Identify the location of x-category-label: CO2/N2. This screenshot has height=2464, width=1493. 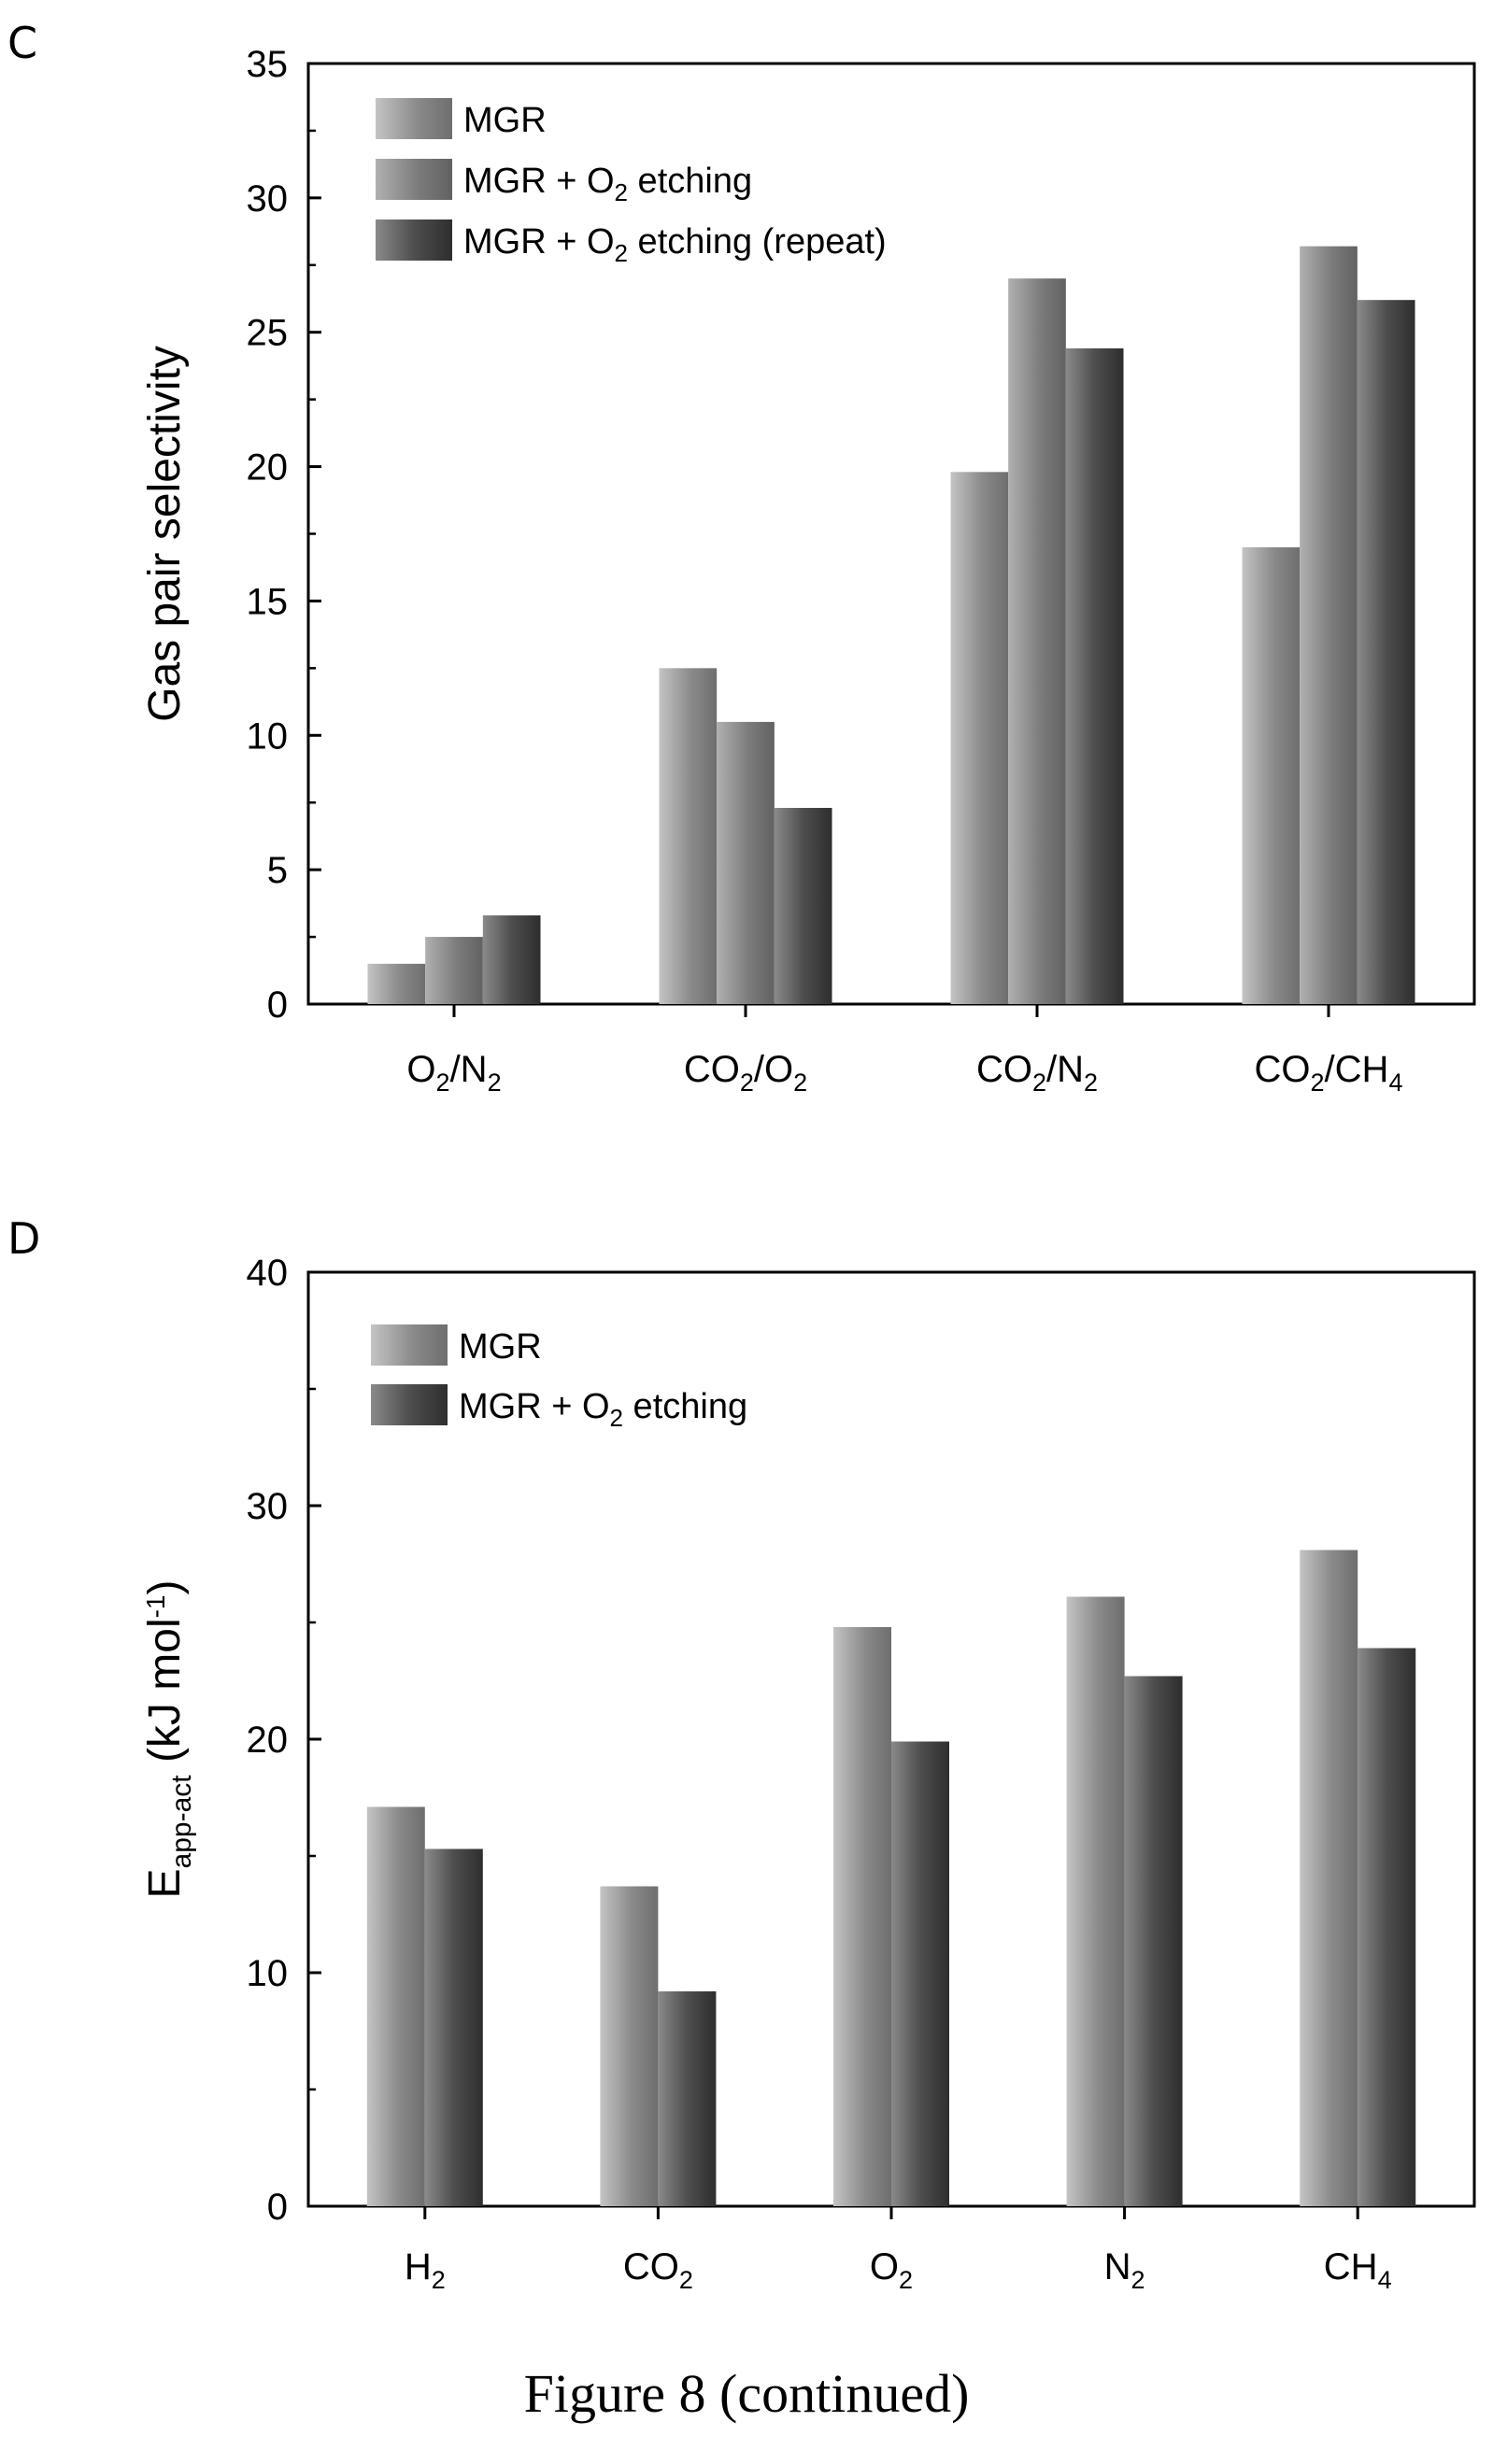
(1037, 1073).